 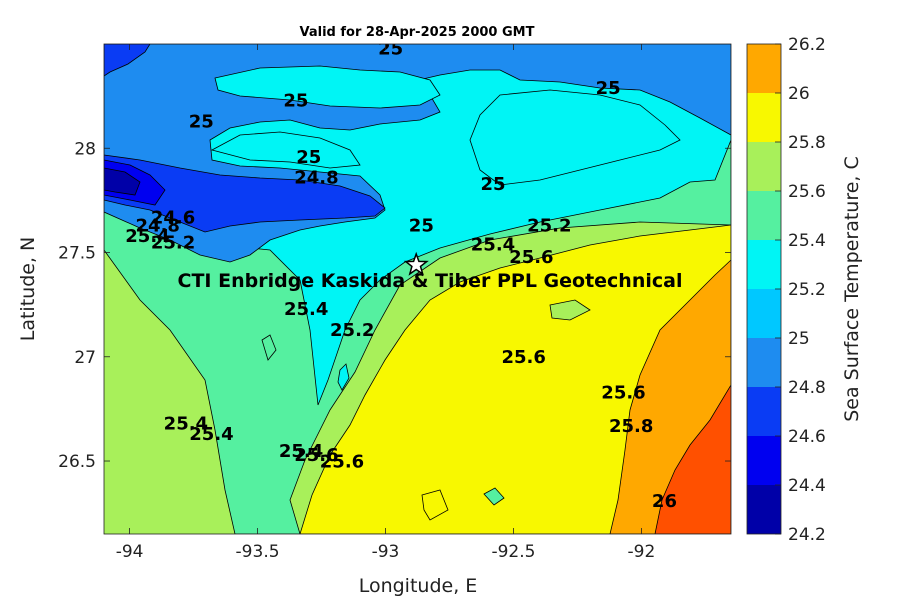 What do you see at coordinates (417, 32) in the screenshot?
I see `chart-title: Valid for 28-Apr-2025 2000 GMT` at bounding box center [417, 32].